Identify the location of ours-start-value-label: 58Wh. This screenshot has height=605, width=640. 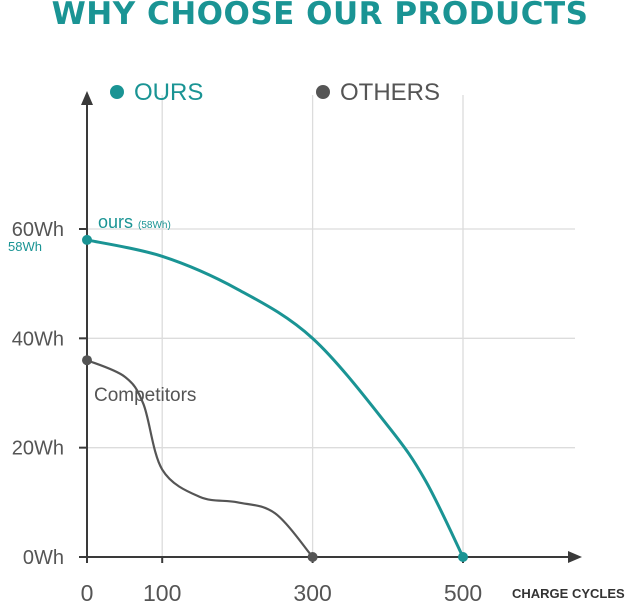
(25, 246).